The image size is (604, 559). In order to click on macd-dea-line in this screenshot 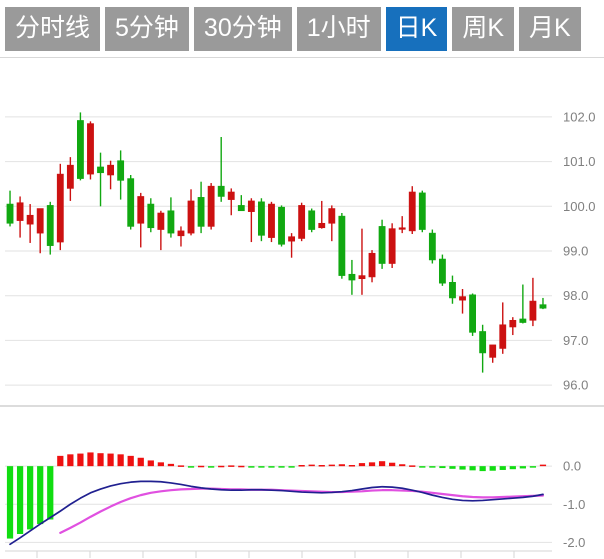, I will do `click(302, 510)`.